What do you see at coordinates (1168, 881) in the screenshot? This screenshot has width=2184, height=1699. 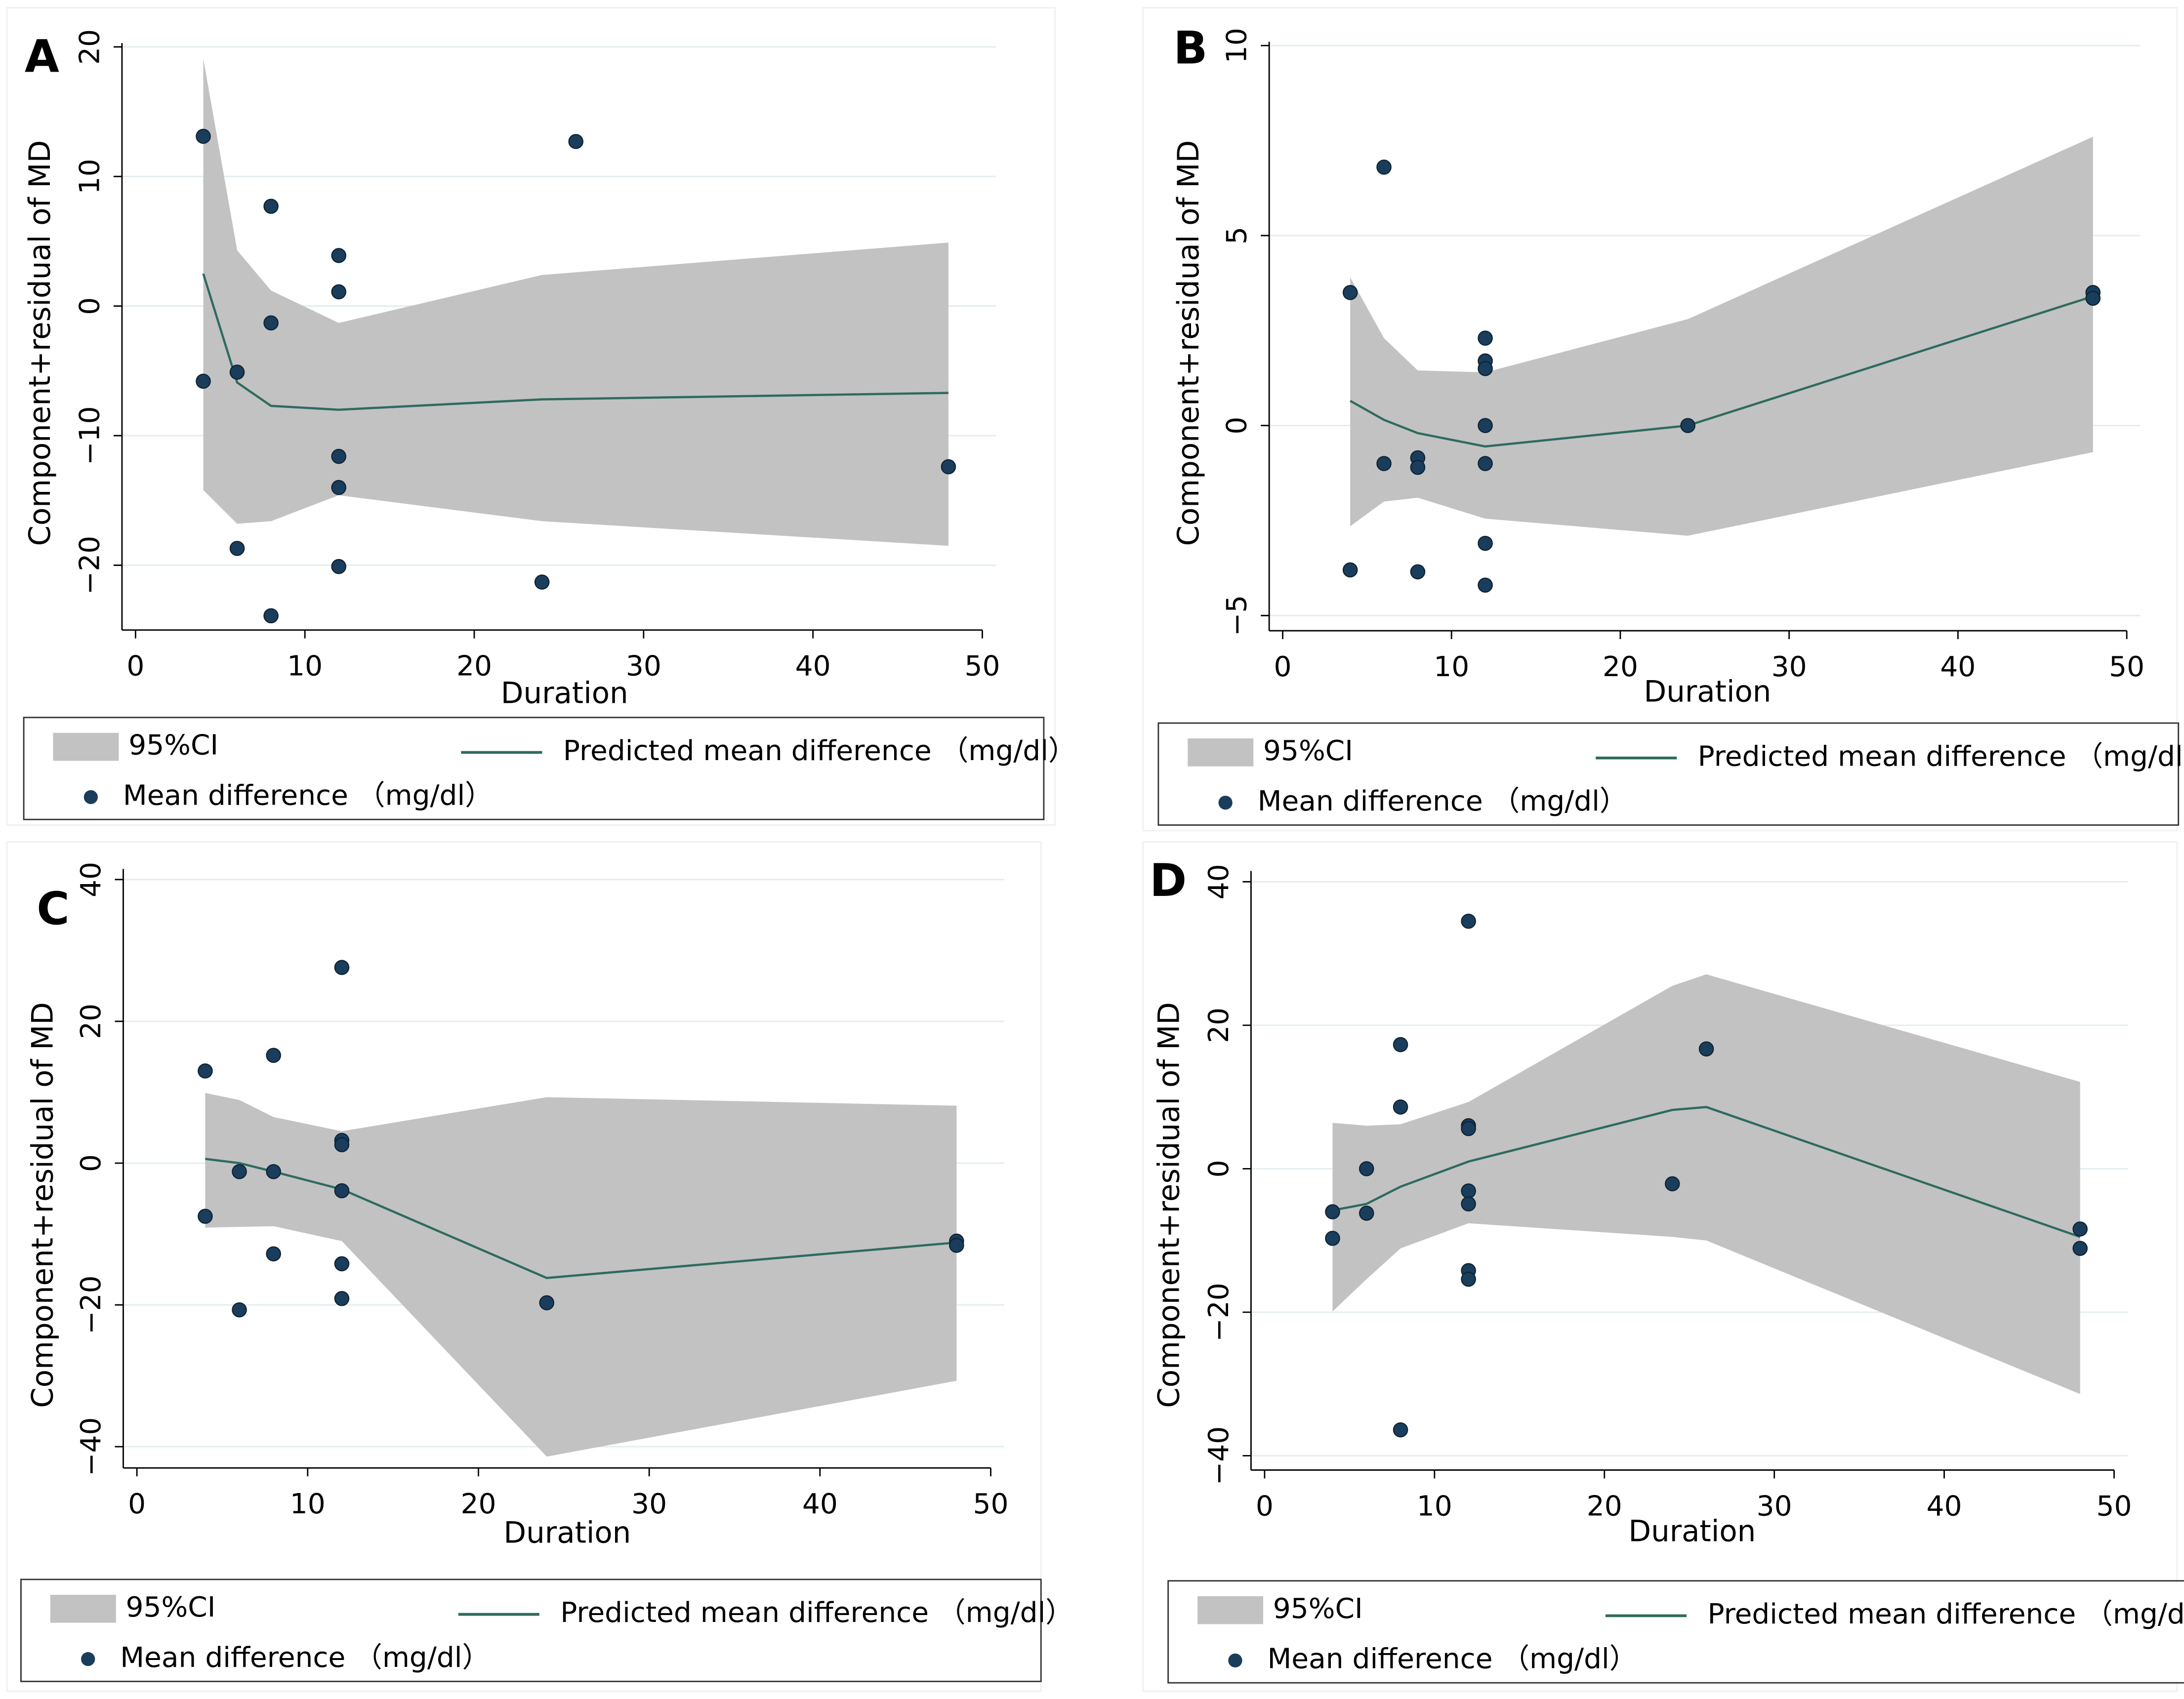 I see `panel-label: D` at bounding box center [1168, 881].